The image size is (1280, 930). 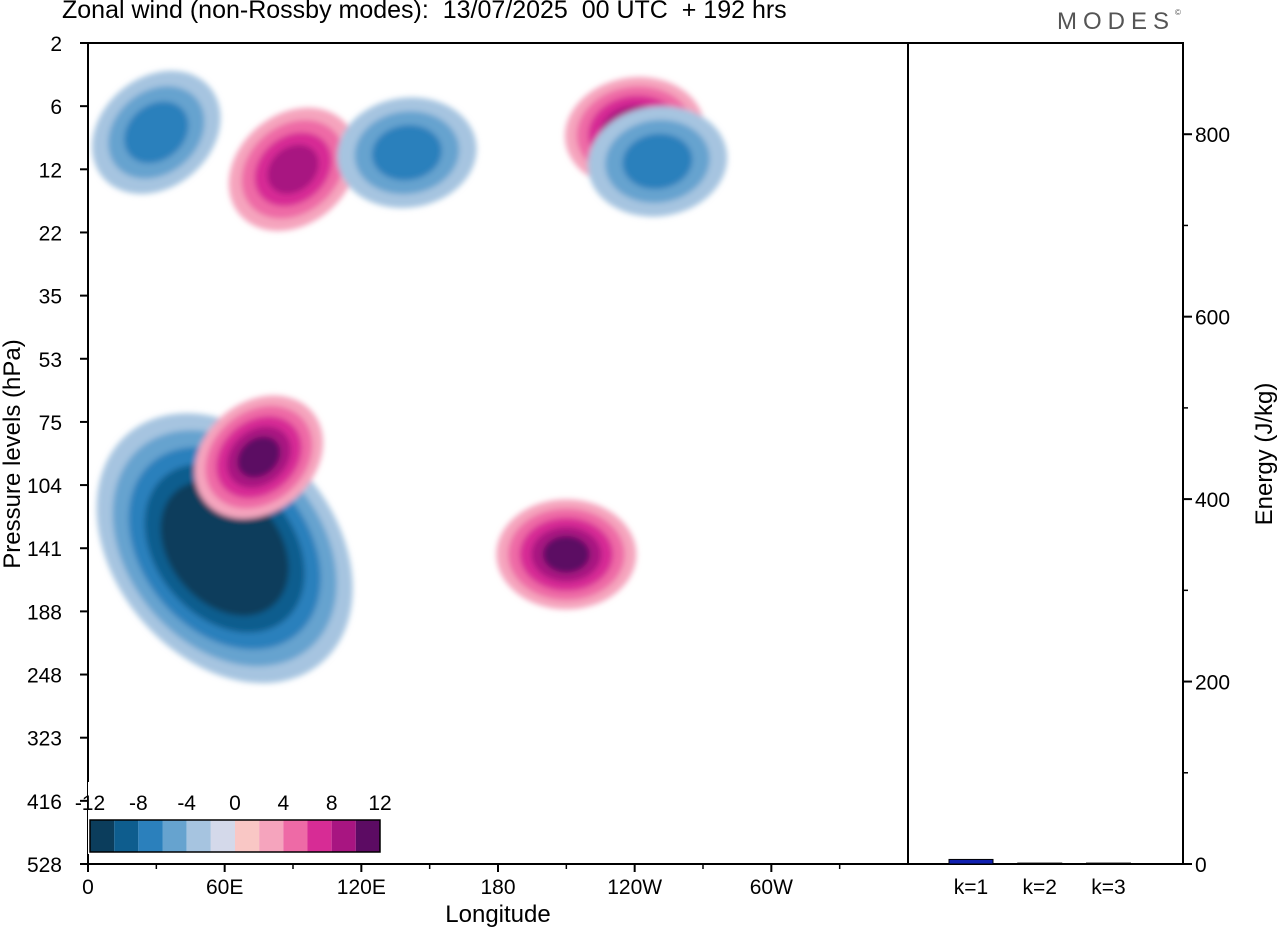 What do you see at coordinates (44, 612) in the screenshot?
I see `y-tick-label: 188` at bounding box center [44, 612].